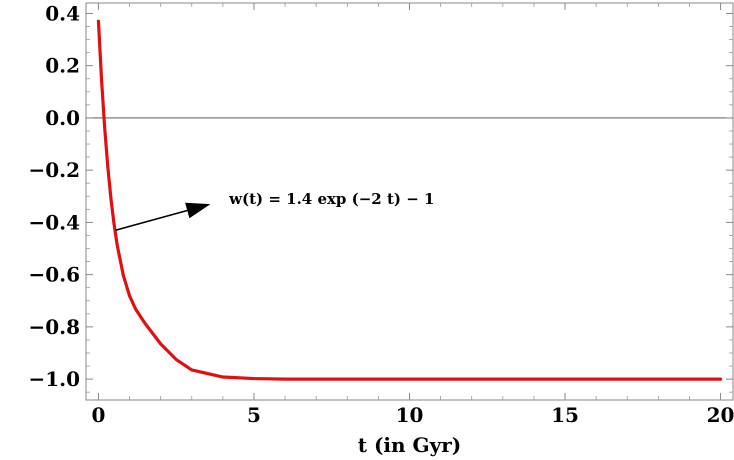  What do you see at coordinates (54, 379) in the screenshot?
I see `y-tick-label: −1.0` at bounding box center [54, 379].